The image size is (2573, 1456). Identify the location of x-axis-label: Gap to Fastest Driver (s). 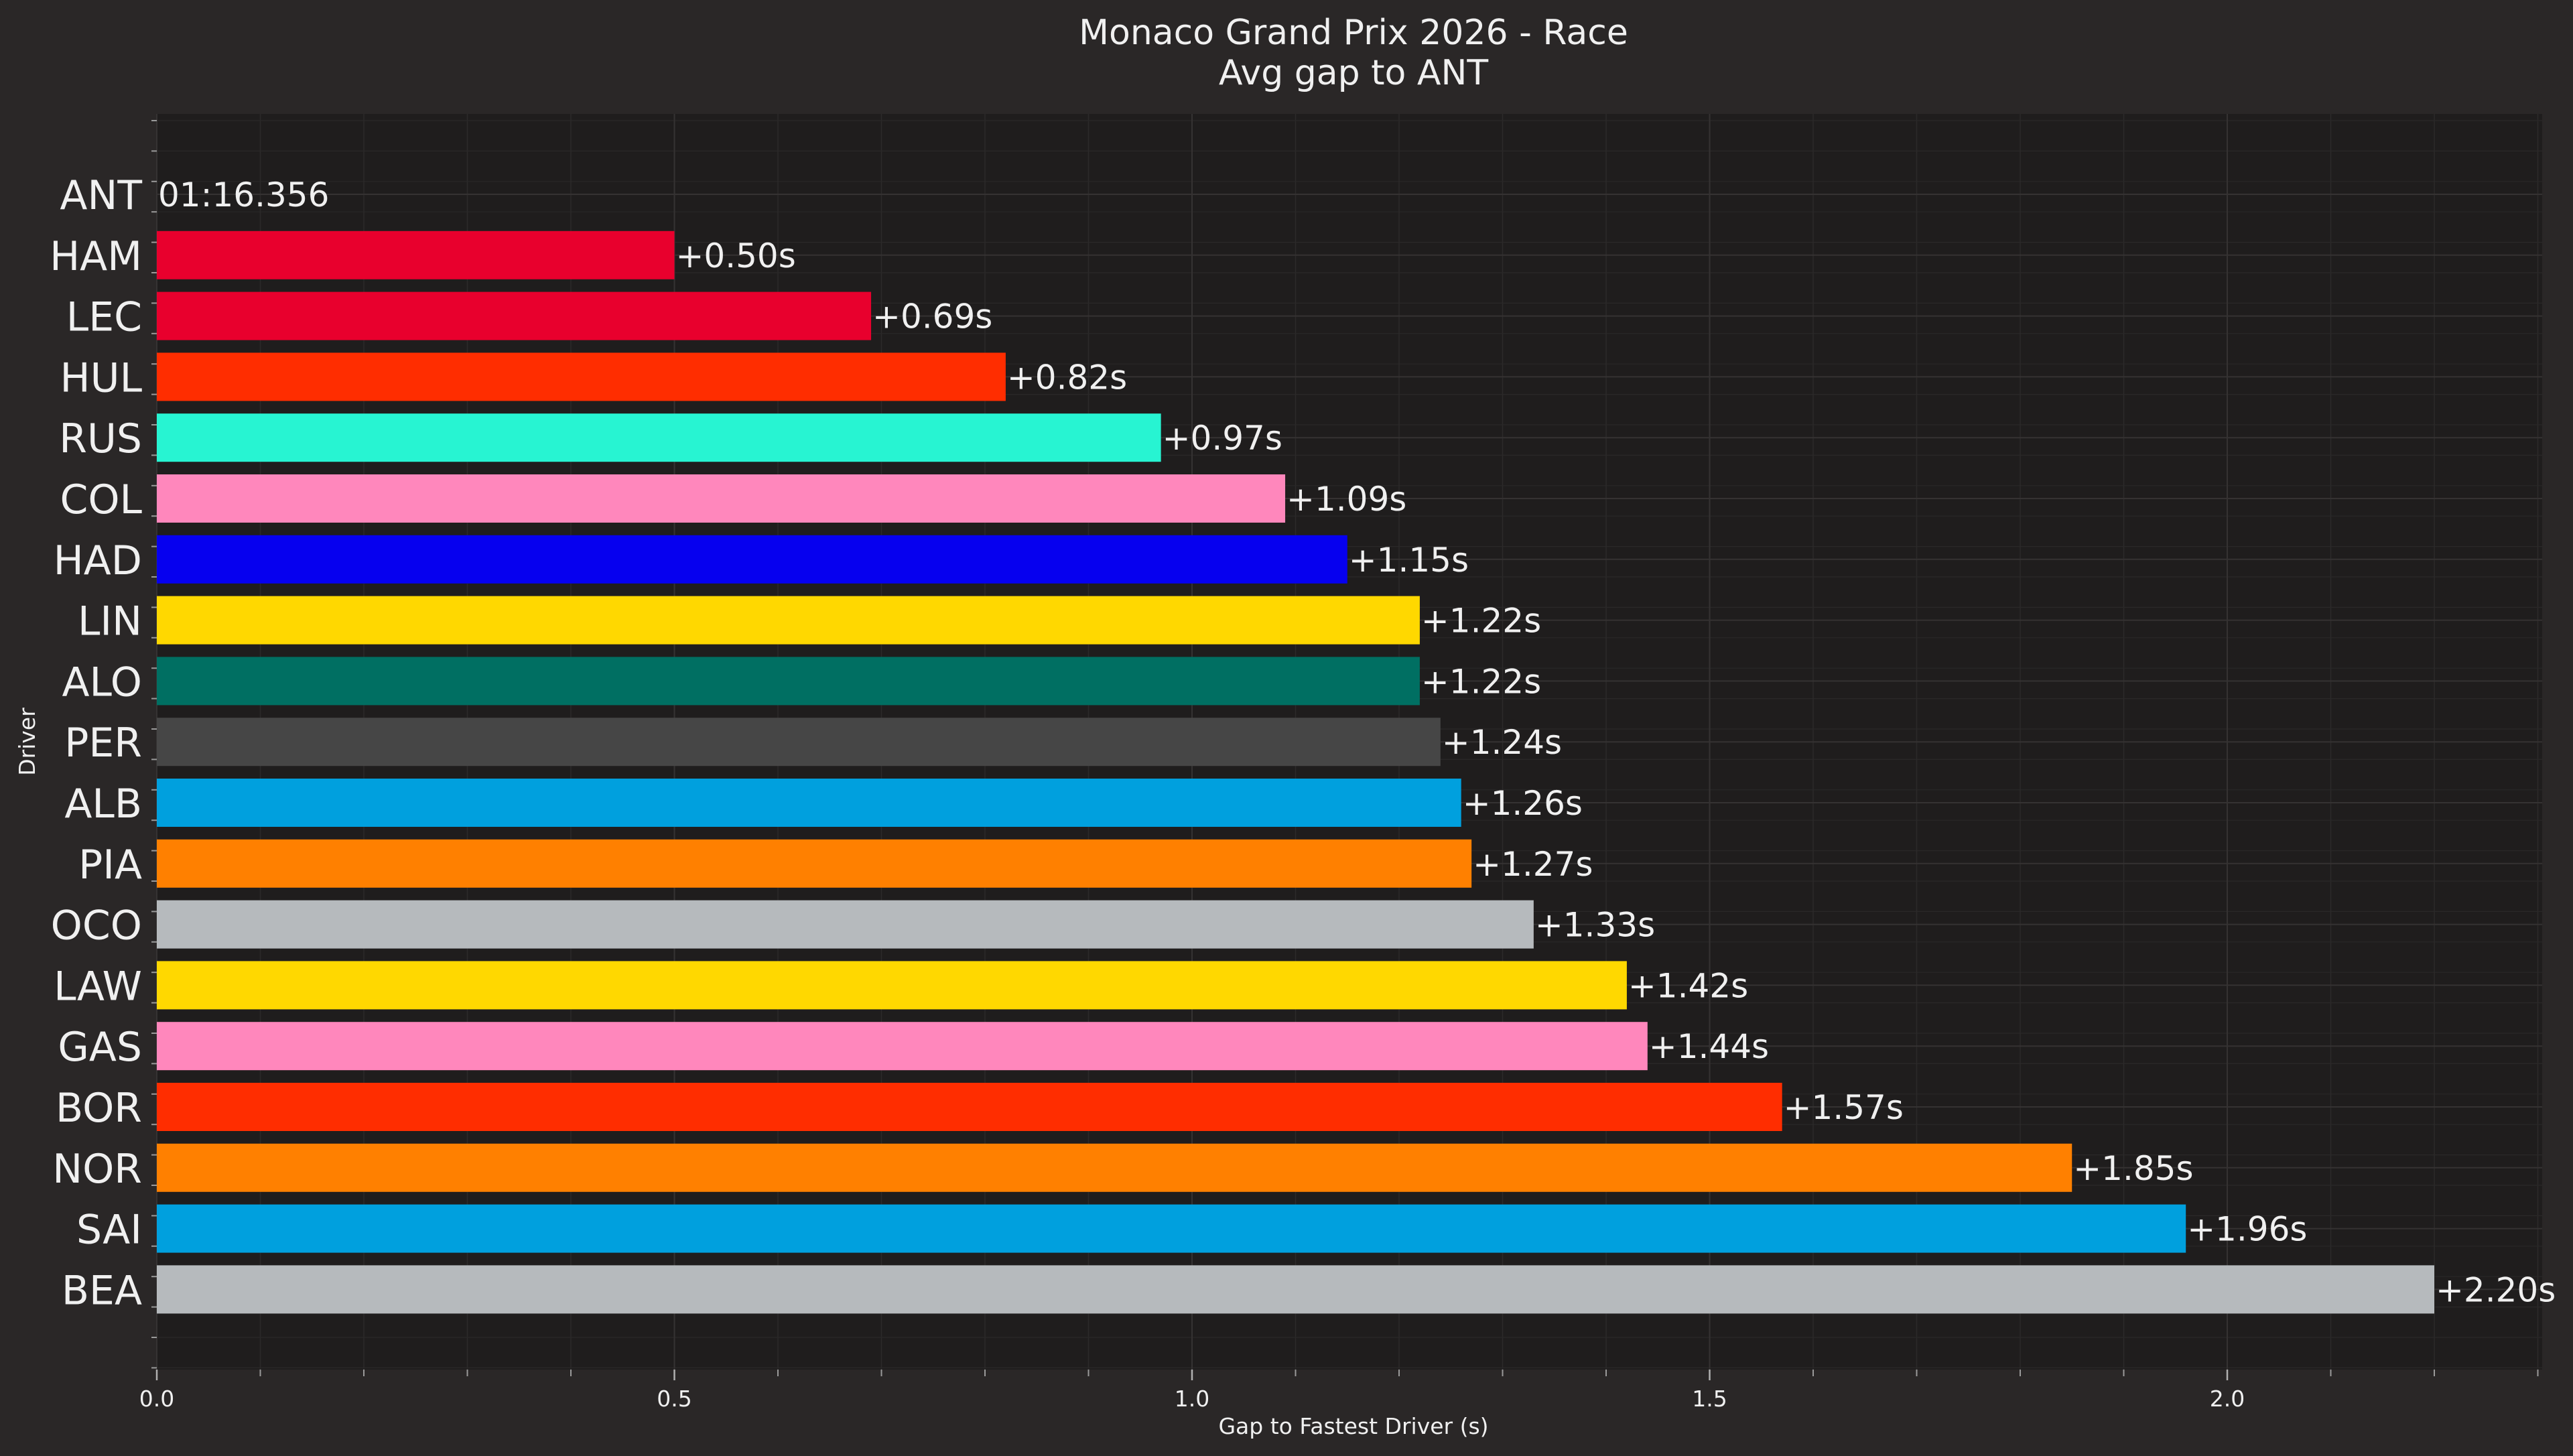
(1353, 1426).